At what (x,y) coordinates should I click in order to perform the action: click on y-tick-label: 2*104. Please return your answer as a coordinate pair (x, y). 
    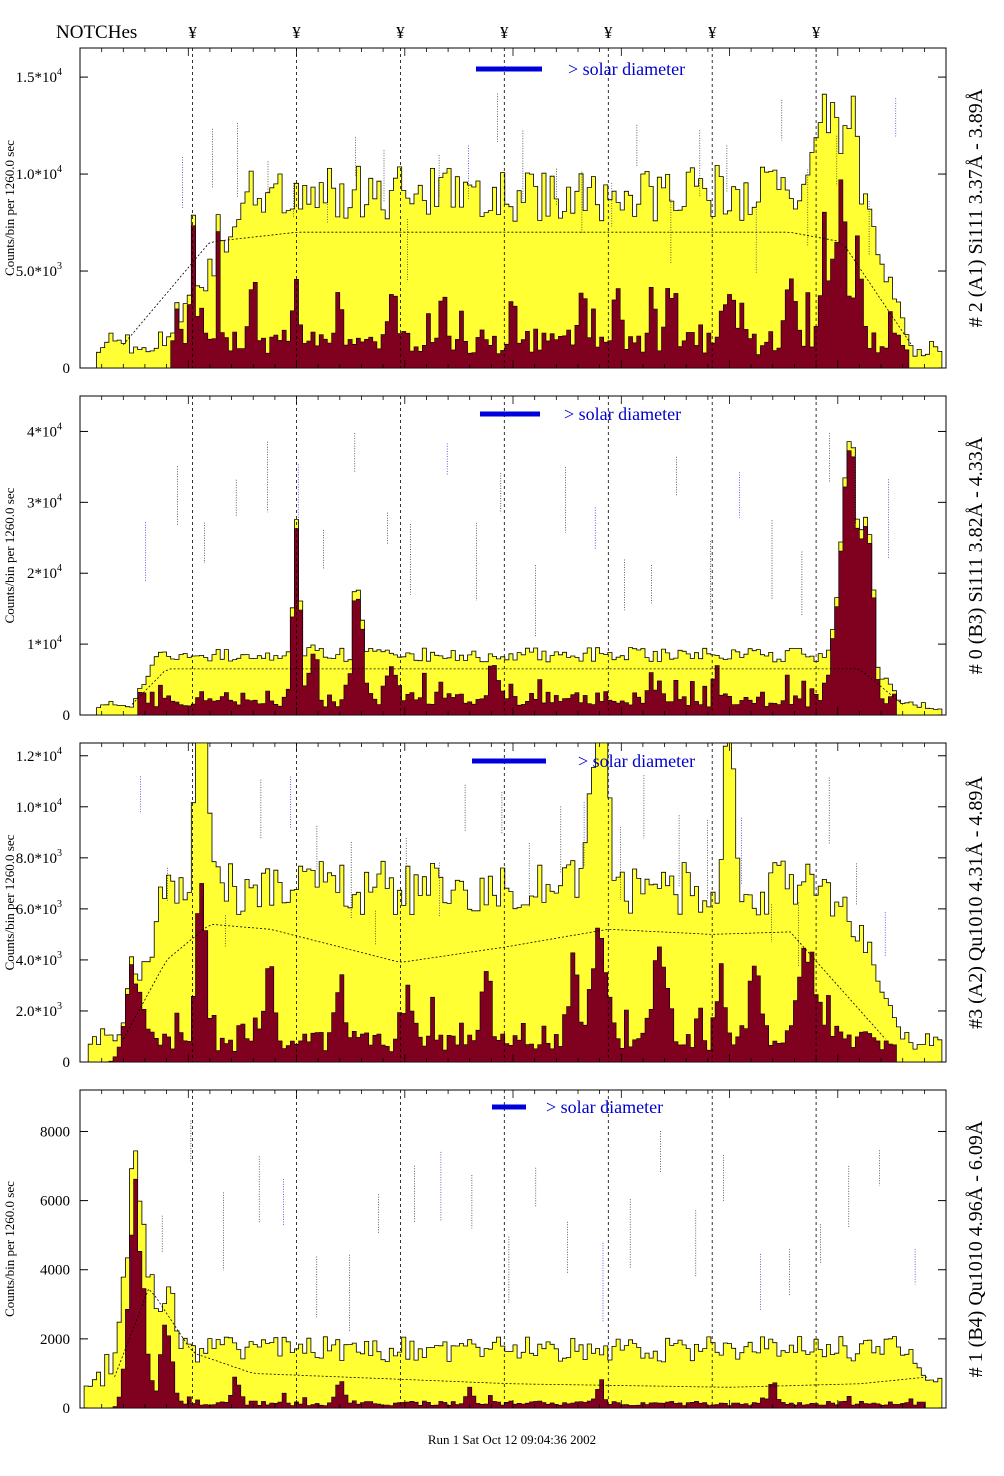
    Looking at the image, I should click on (44, 572).